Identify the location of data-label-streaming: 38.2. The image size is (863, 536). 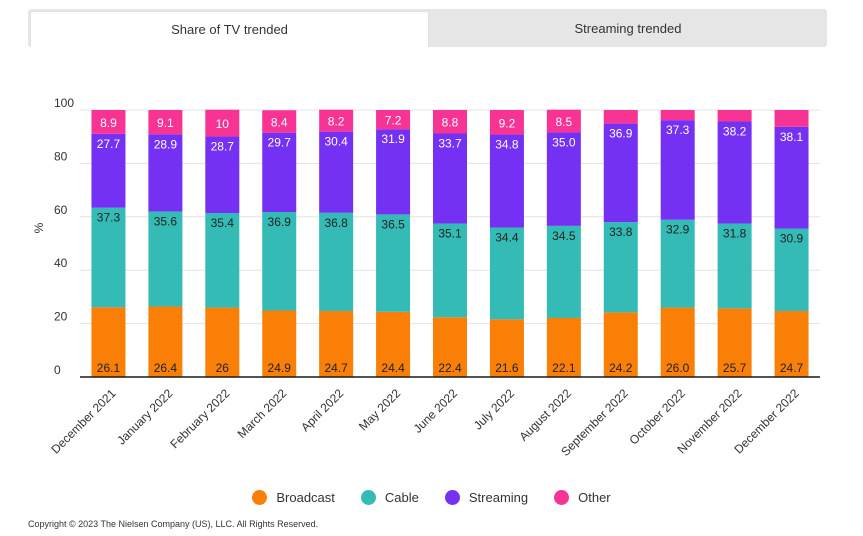
(735, 131).